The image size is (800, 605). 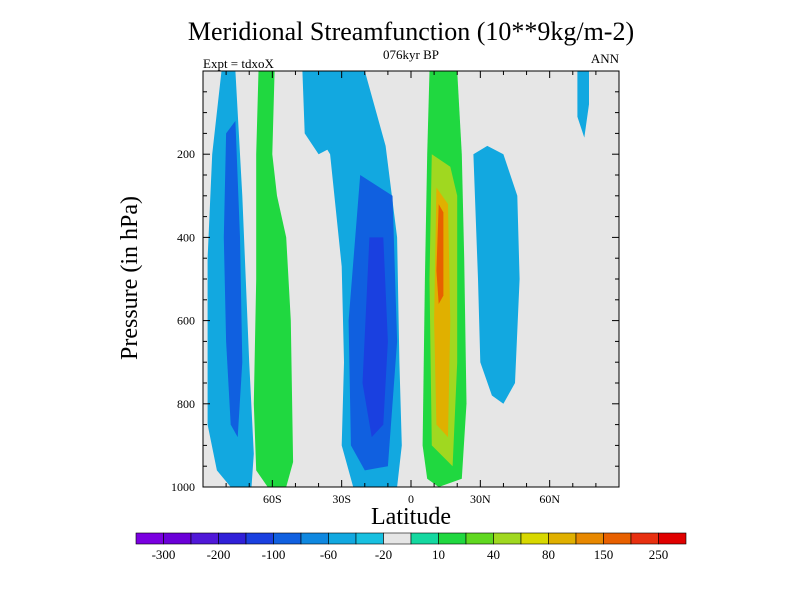 What do you see at coordinates (238, 63) in the screenshot?
I see `chart-subtitle-left: Expt = tdxoX` at bounding box center [238, 63].